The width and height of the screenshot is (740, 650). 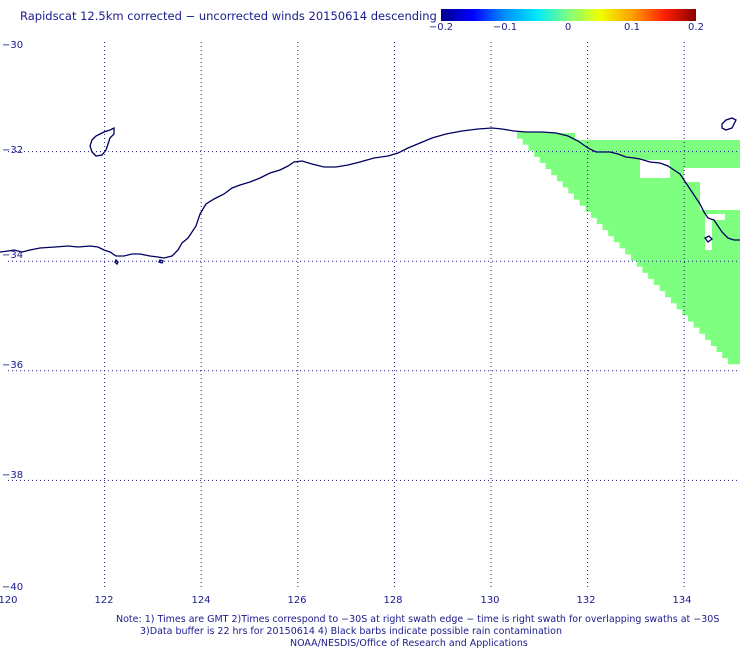 I want to click on lon-label: 134, so click(x=681, y=600).